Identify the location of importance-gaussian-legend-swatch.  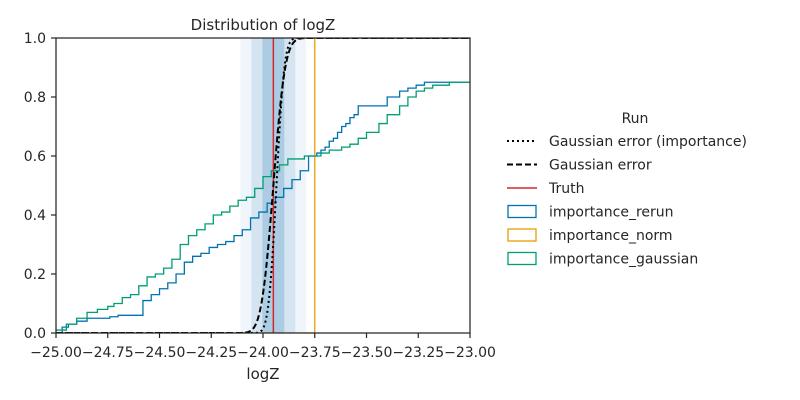
(522, 258).